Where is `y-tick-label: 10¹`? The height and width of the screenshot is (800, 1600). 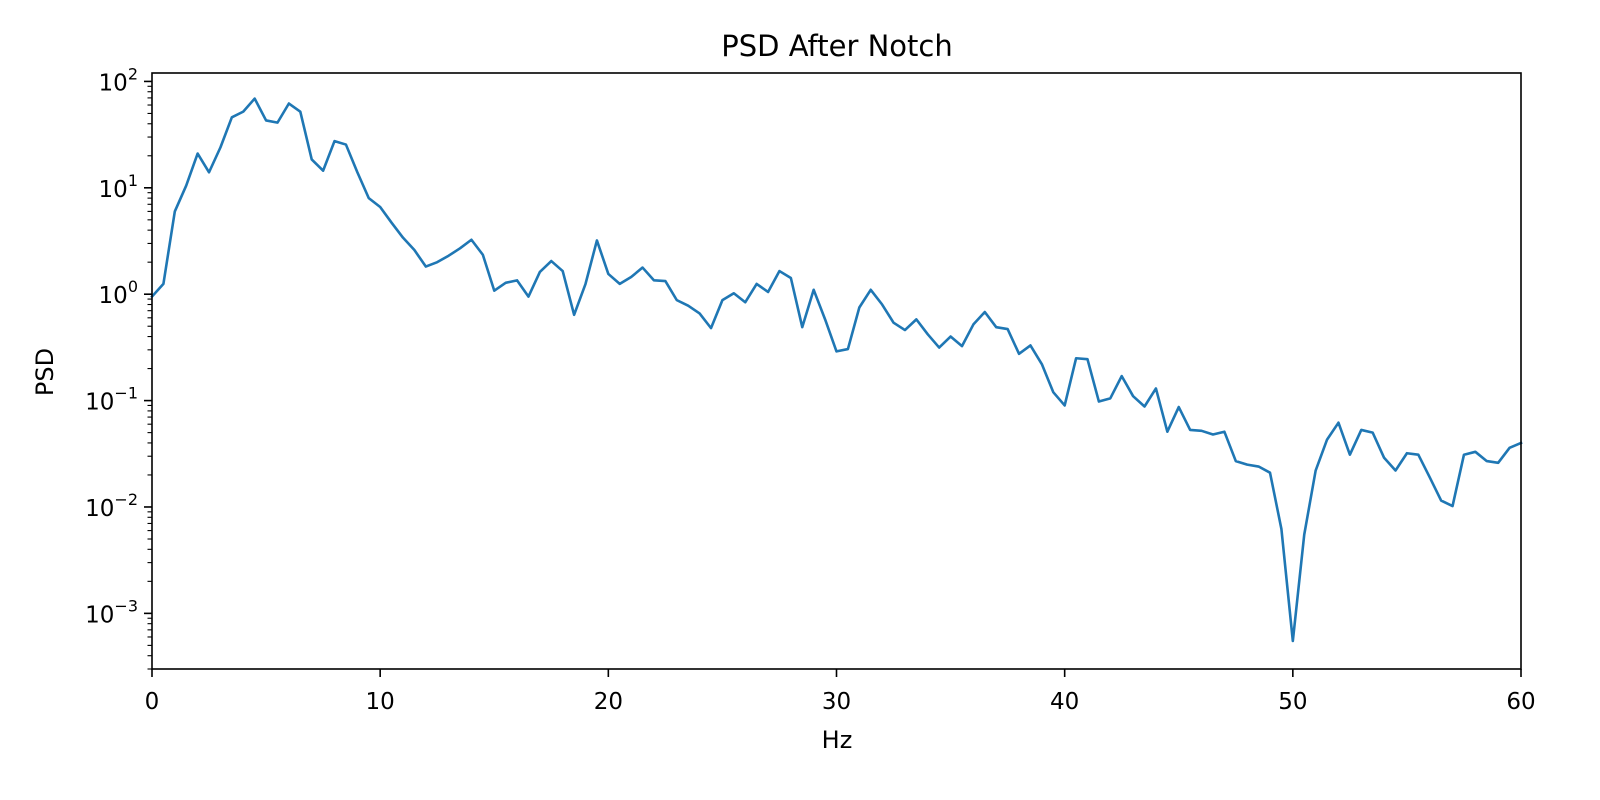 y-tick-label: 10¹ is located at coordinates (118, 187).